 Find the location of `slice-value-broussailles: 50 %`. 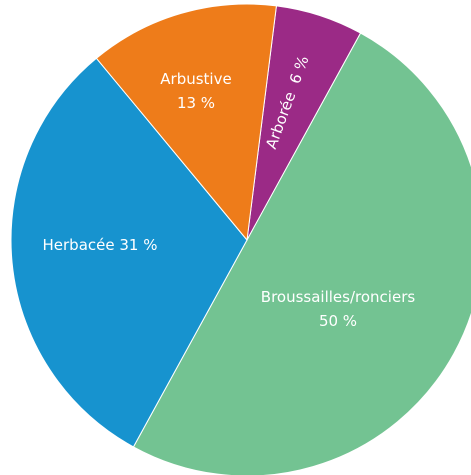

slice-value-broussailles: 50 % is located at coordinates (338, 321).